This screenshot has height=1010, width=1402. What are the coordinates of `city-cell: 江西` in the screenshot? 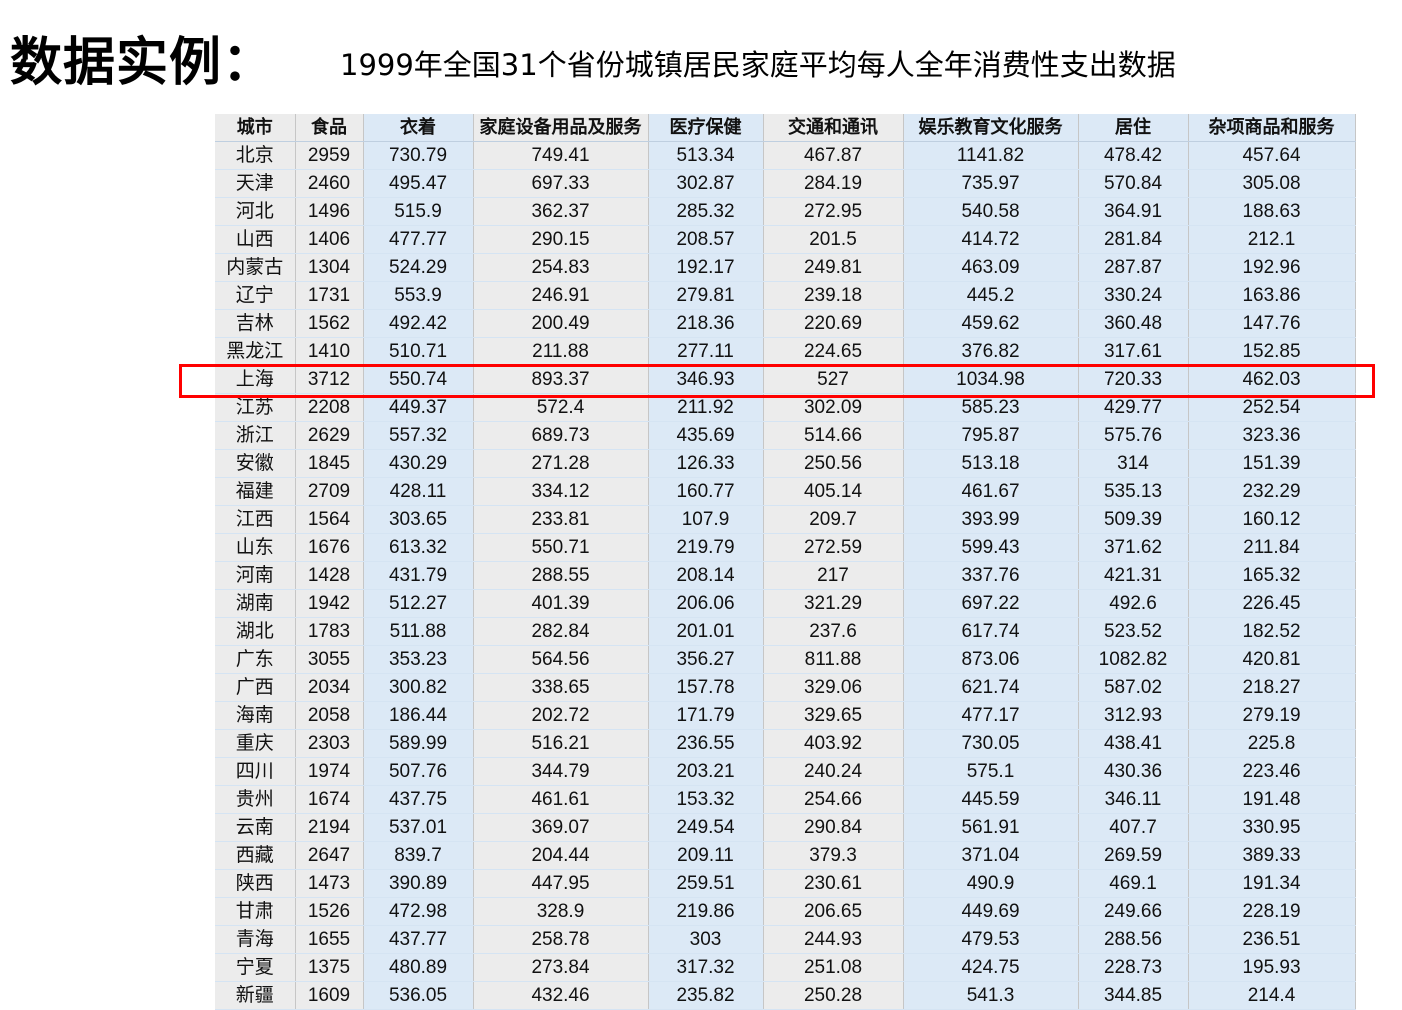 It's located at (255, 519).